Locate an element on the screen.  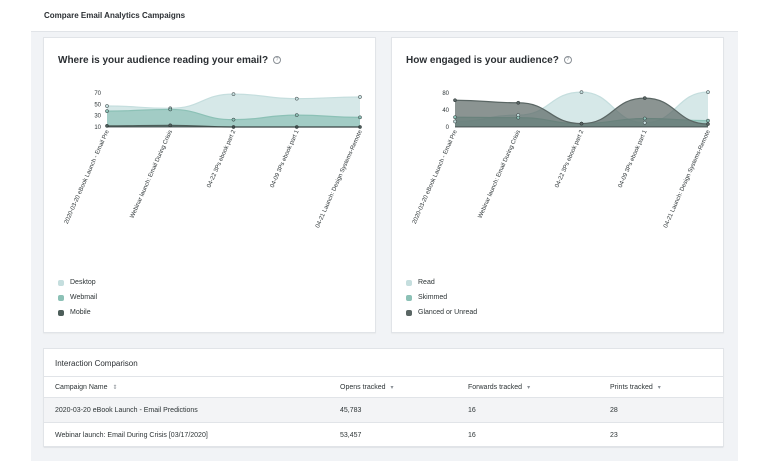
chart-title: How engaged is your audience?? is located at coordinates (489, 60).